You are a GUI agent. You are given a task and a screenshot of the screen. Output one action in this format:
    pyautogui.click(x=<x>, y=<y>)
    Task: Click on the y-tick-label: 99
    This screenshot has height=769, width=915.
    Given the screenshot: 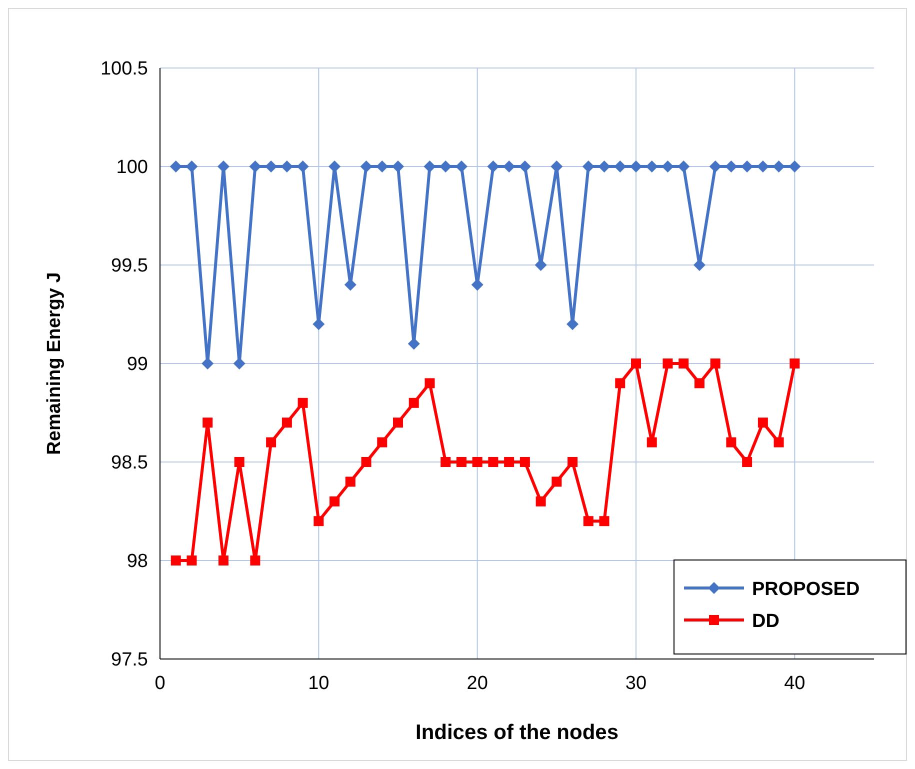 What is the action you would take?
    pyautogui.click(x=137, y=365)
    